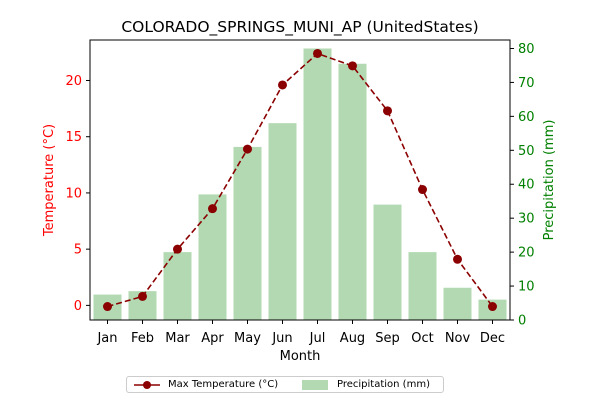 The width and height of the screenshot is (600, 400). What do you see at coordinates (526, 185) in the screenshot?
I see `y-right-tick-label: 40` at bounding box center [526, 185].